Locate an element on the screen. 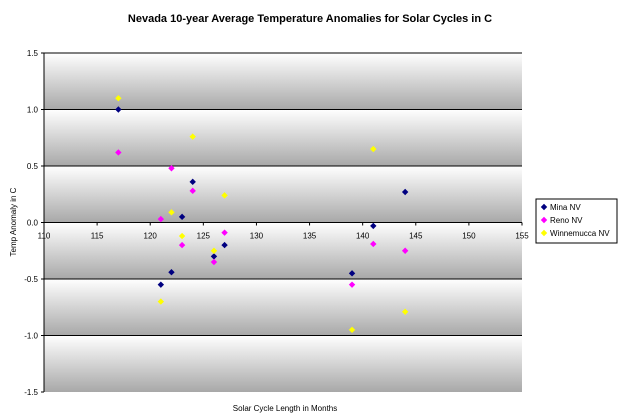 The height and width of the screenshot is (420, 620). x-tick-label: 115 is located at coordinates (97, 236).